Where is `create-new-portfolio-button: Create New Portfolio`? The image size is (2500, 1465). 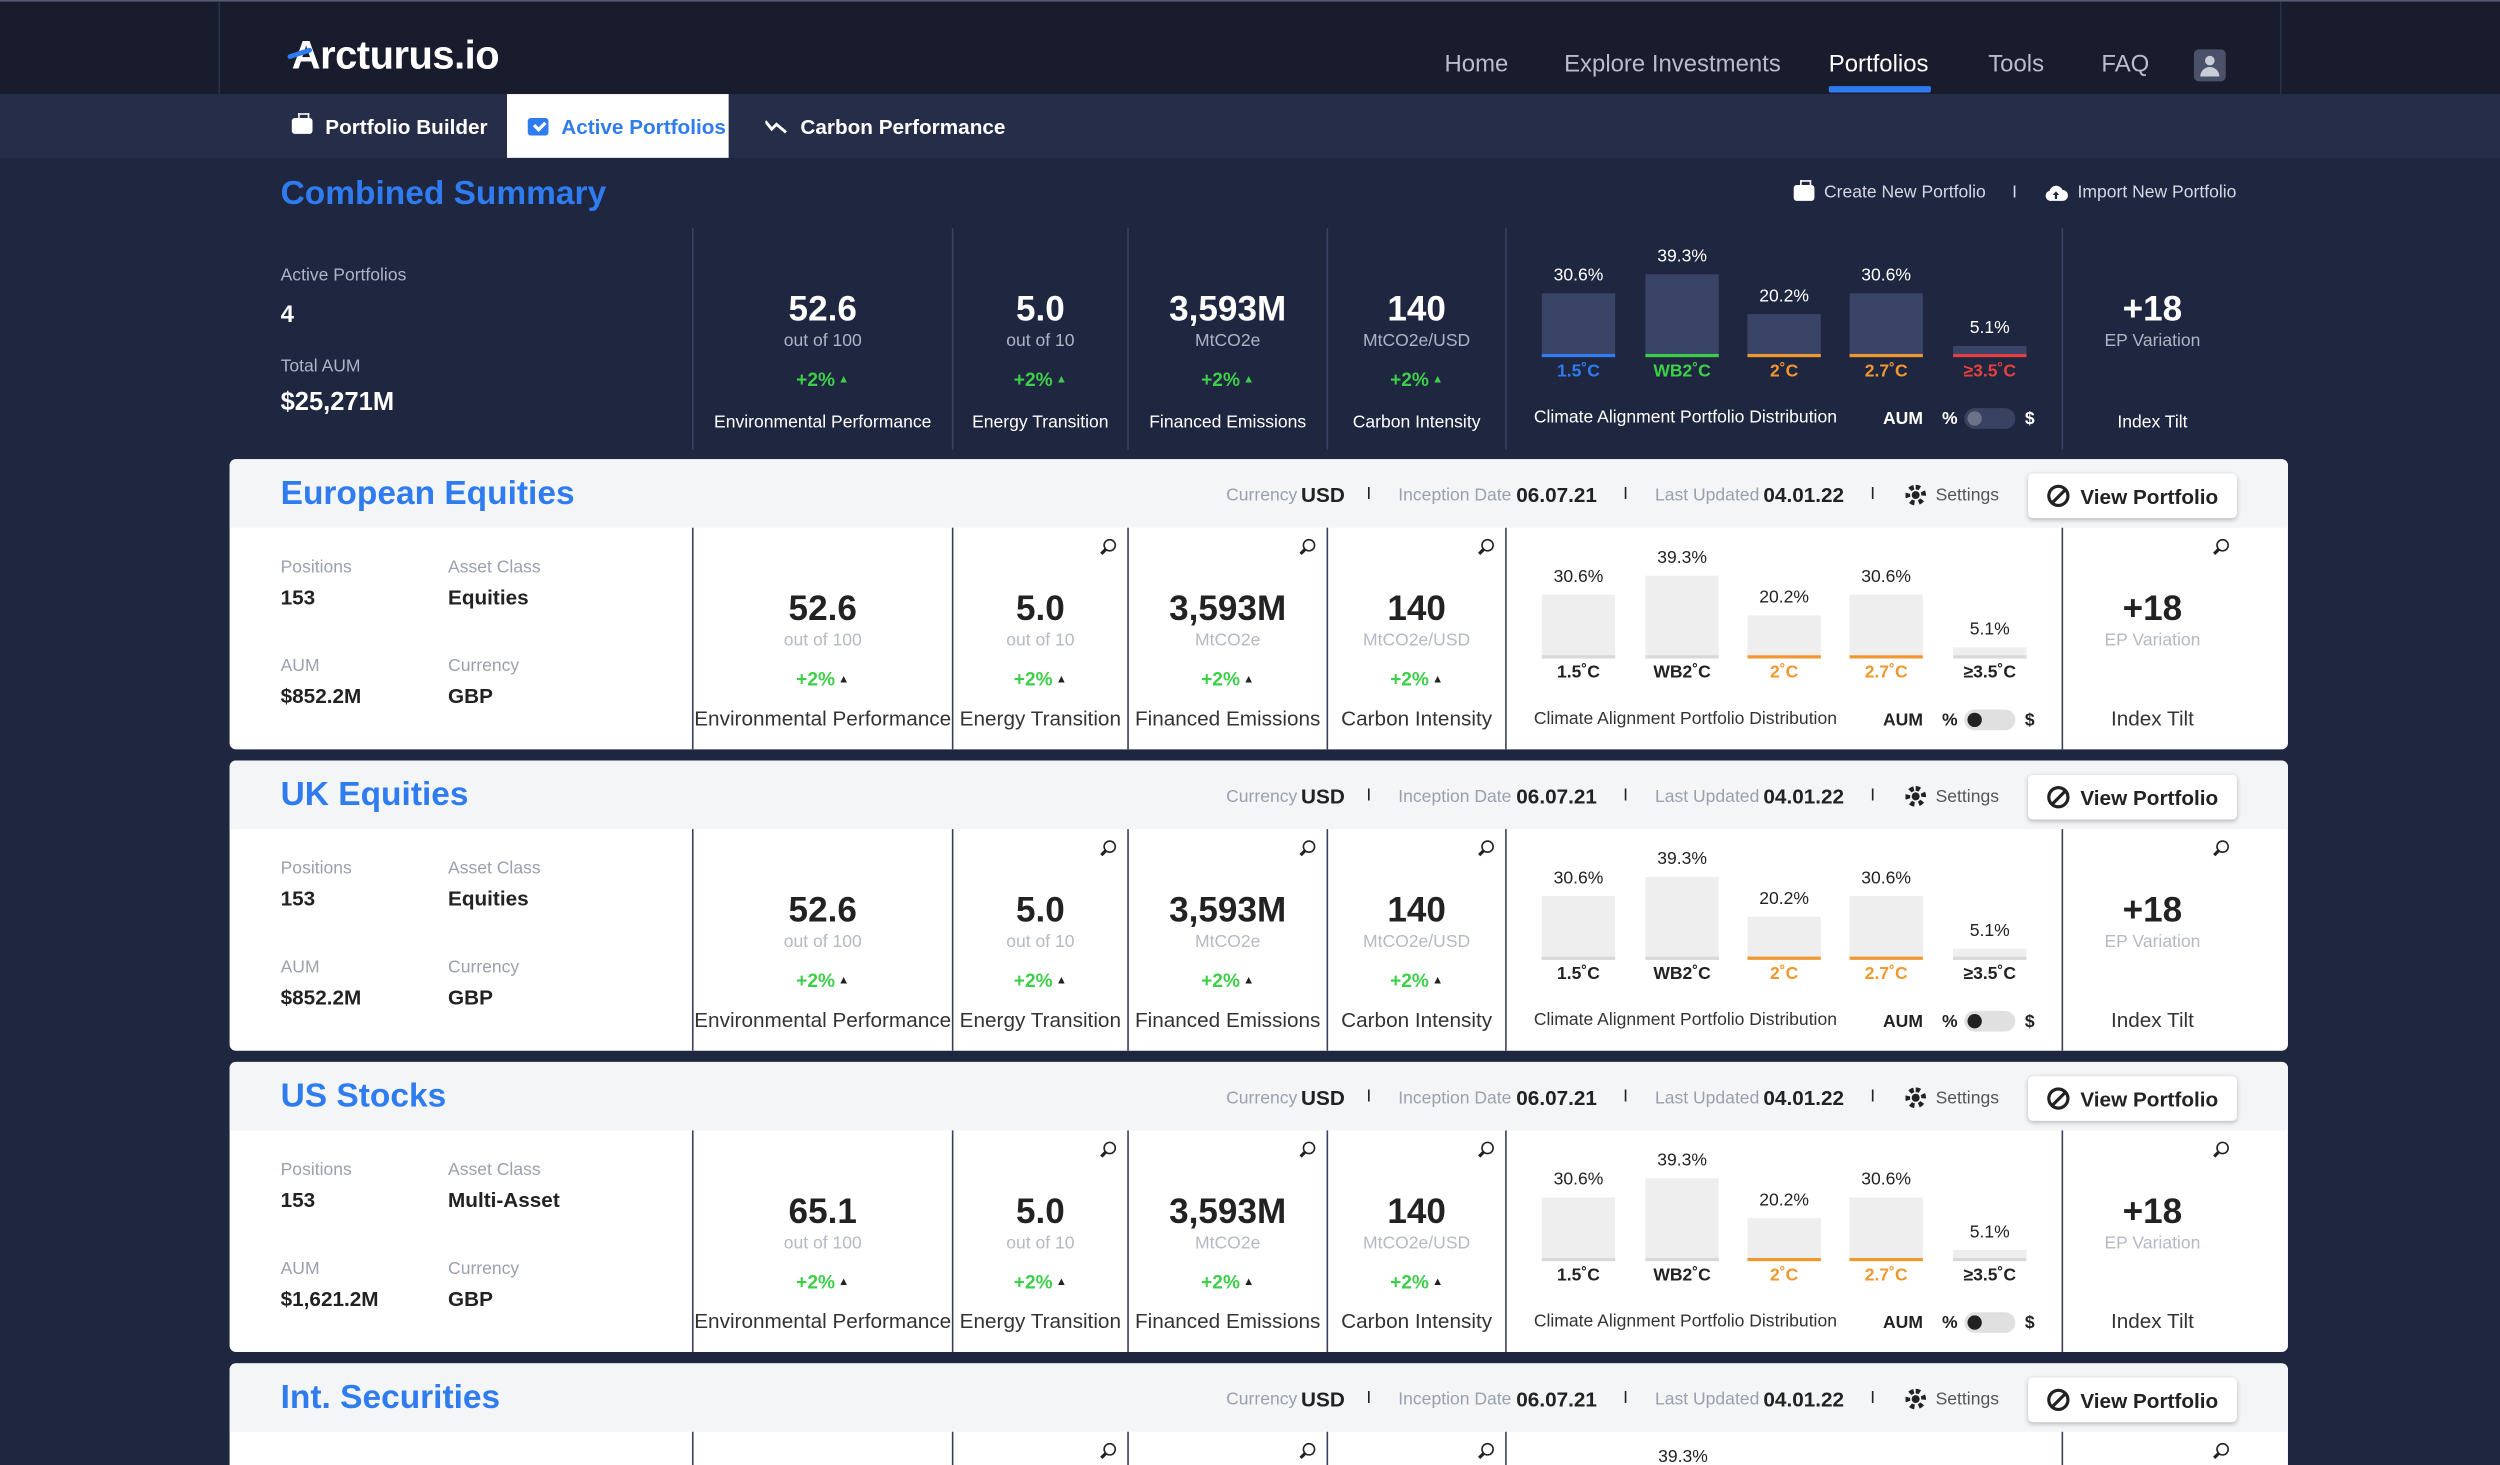 create-new-portfolio-button: Create New Portfolio is located at coordinates (1889, 191).